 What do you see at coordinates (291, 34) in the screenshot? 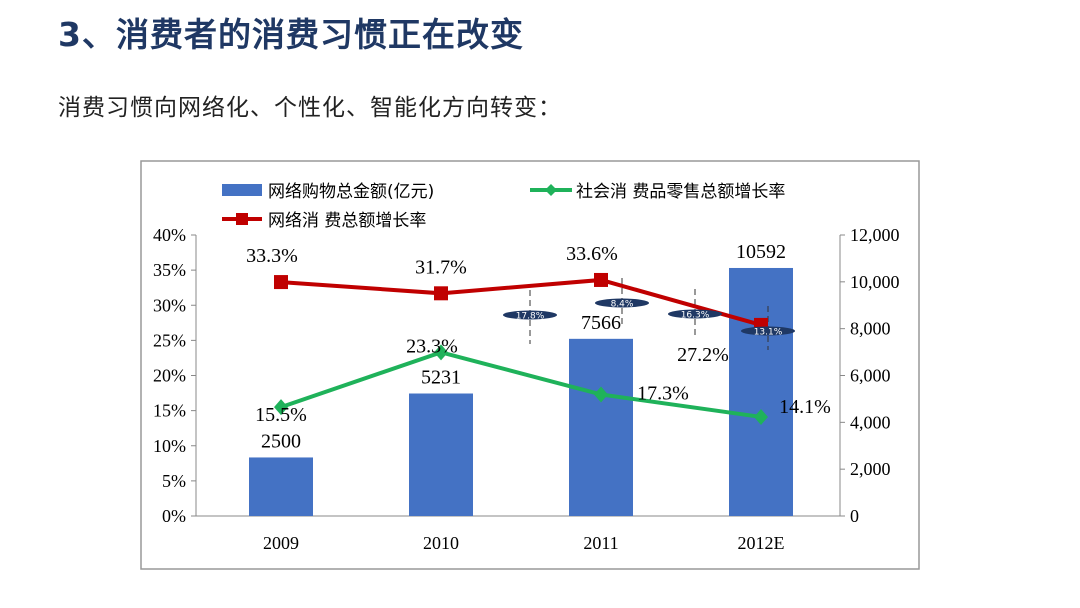
I see `page-title: 3、消费者的消费习惯正在改变` at bounding box center [291, 34].